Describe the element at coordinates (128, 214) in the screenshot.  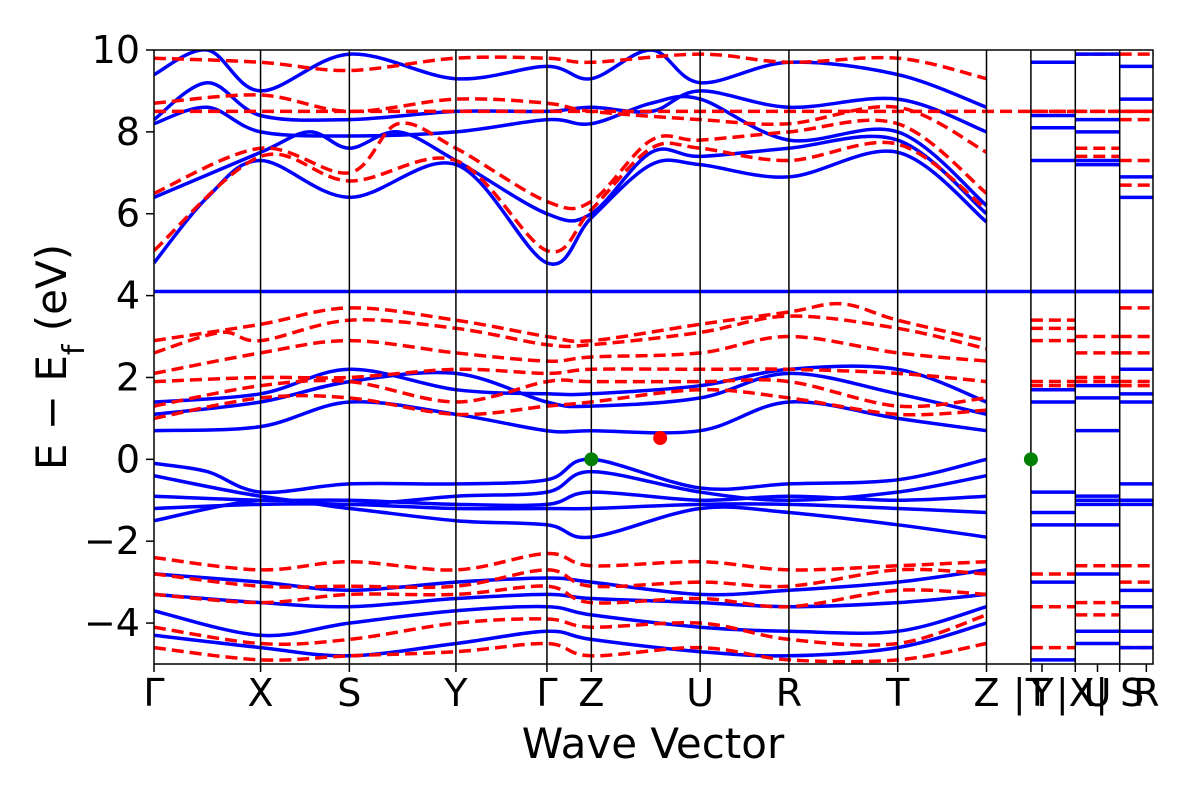
I see `y-tick-label-5: 6` at that location.